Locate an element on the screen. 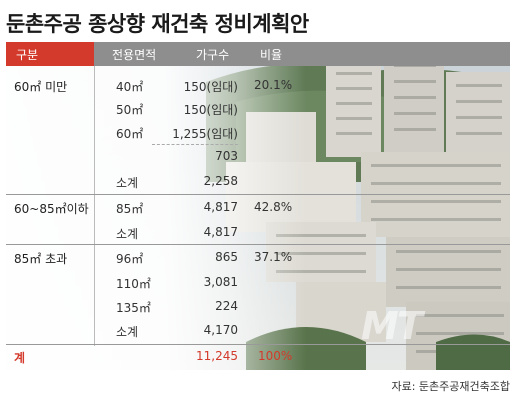 This screenshot has height=404, width=520. header-area: 전용면적 is located at coordinates (134, 55).